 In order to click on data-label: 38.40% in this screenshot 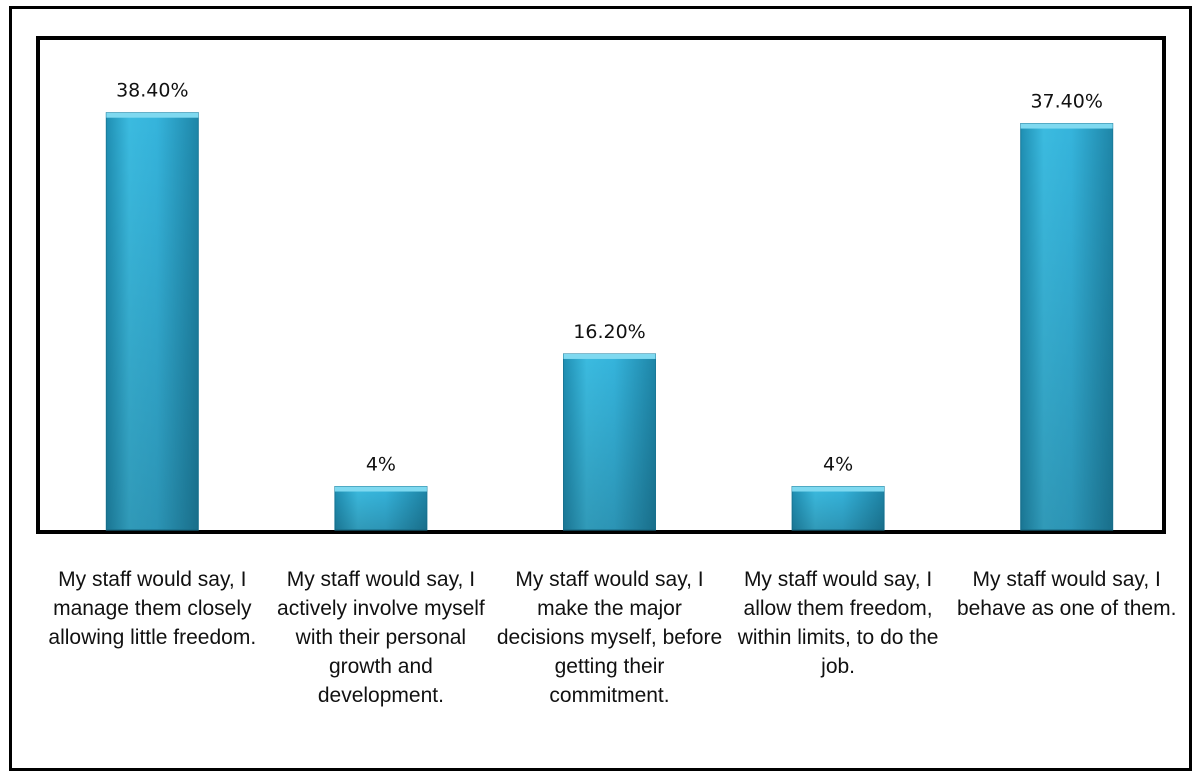, I will do `click(152, 91)`.